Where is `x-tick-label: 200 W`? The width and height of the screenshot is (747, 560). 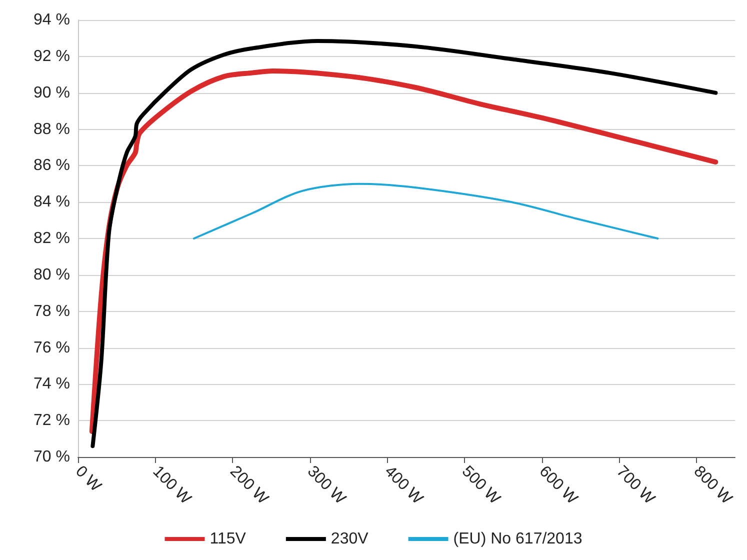
x-tick-label: 200 W is located at coordinates (249, 485).